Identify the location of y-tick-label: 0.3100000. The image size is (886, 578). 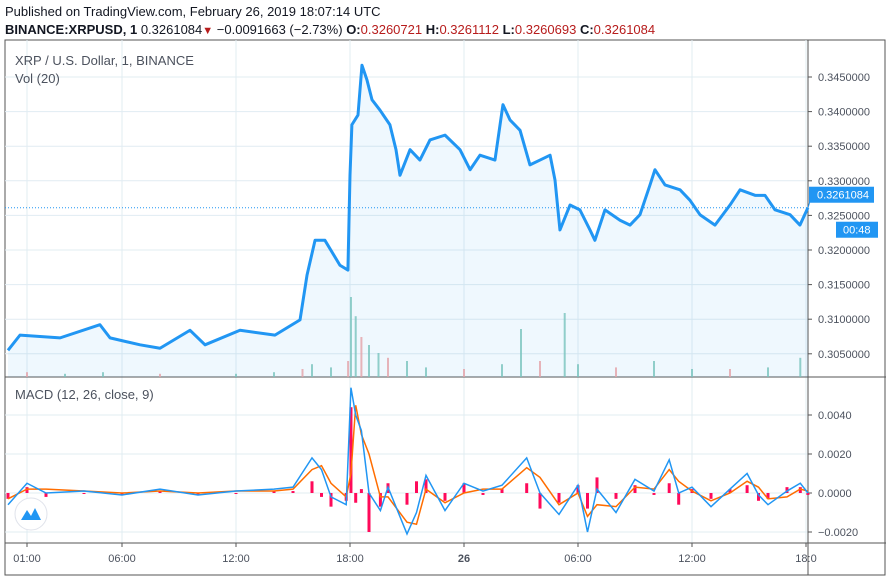
(844, 320).